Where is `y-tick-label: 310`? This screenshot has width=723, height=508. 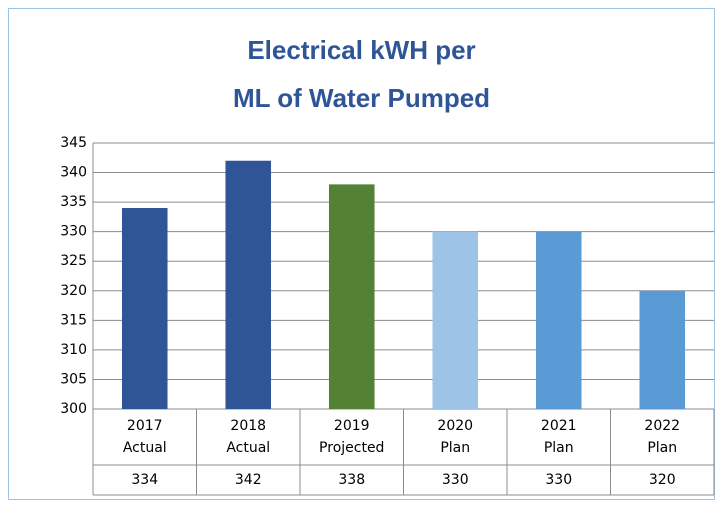
y-tick-label: 310 is located at coordinates (73, 350).